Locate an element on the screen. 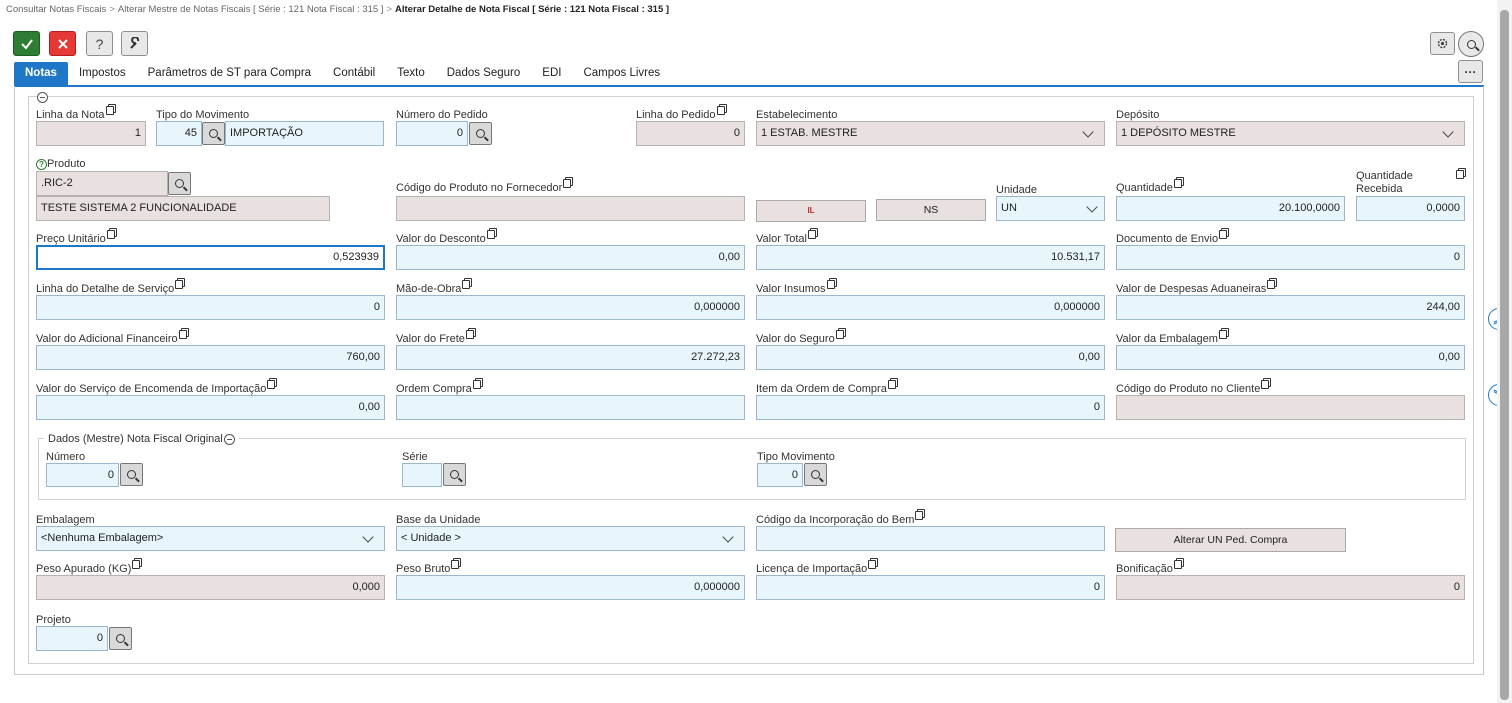 The width and height of the screenshot is (1512, 703). numero-pedido-field: 0 is located at coordinates (432, 133).